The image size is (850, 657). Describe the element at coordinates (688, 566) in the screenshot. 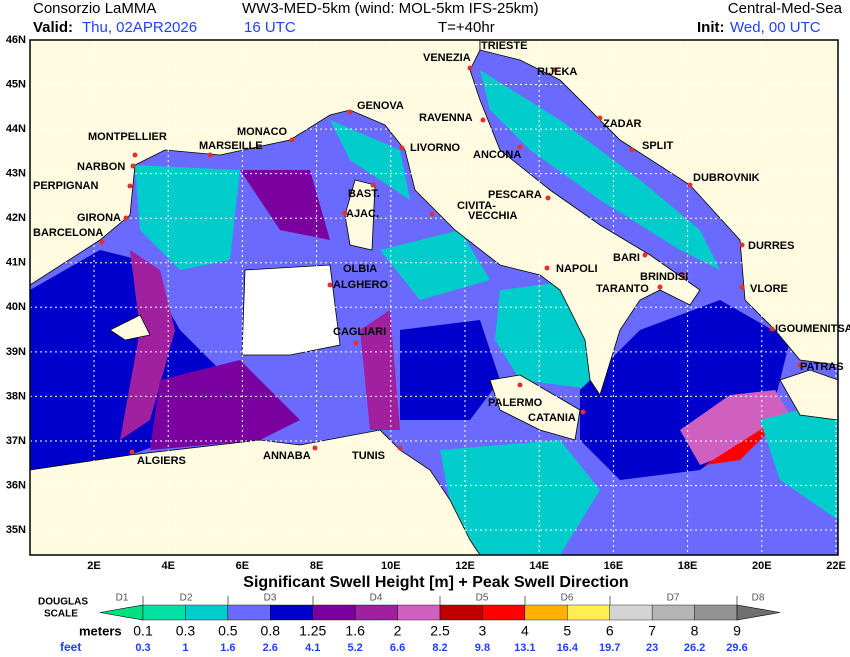

I see `lon-label: 18E` at that location.